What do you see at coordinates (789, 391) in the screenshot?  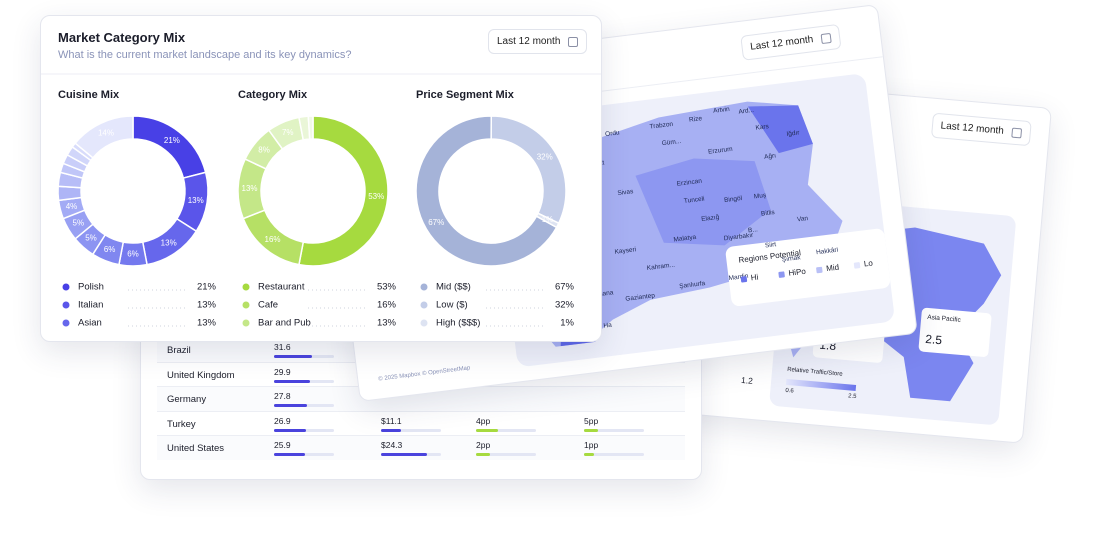 I see `scale-min: 0.6` at bounding box center [789, 391].